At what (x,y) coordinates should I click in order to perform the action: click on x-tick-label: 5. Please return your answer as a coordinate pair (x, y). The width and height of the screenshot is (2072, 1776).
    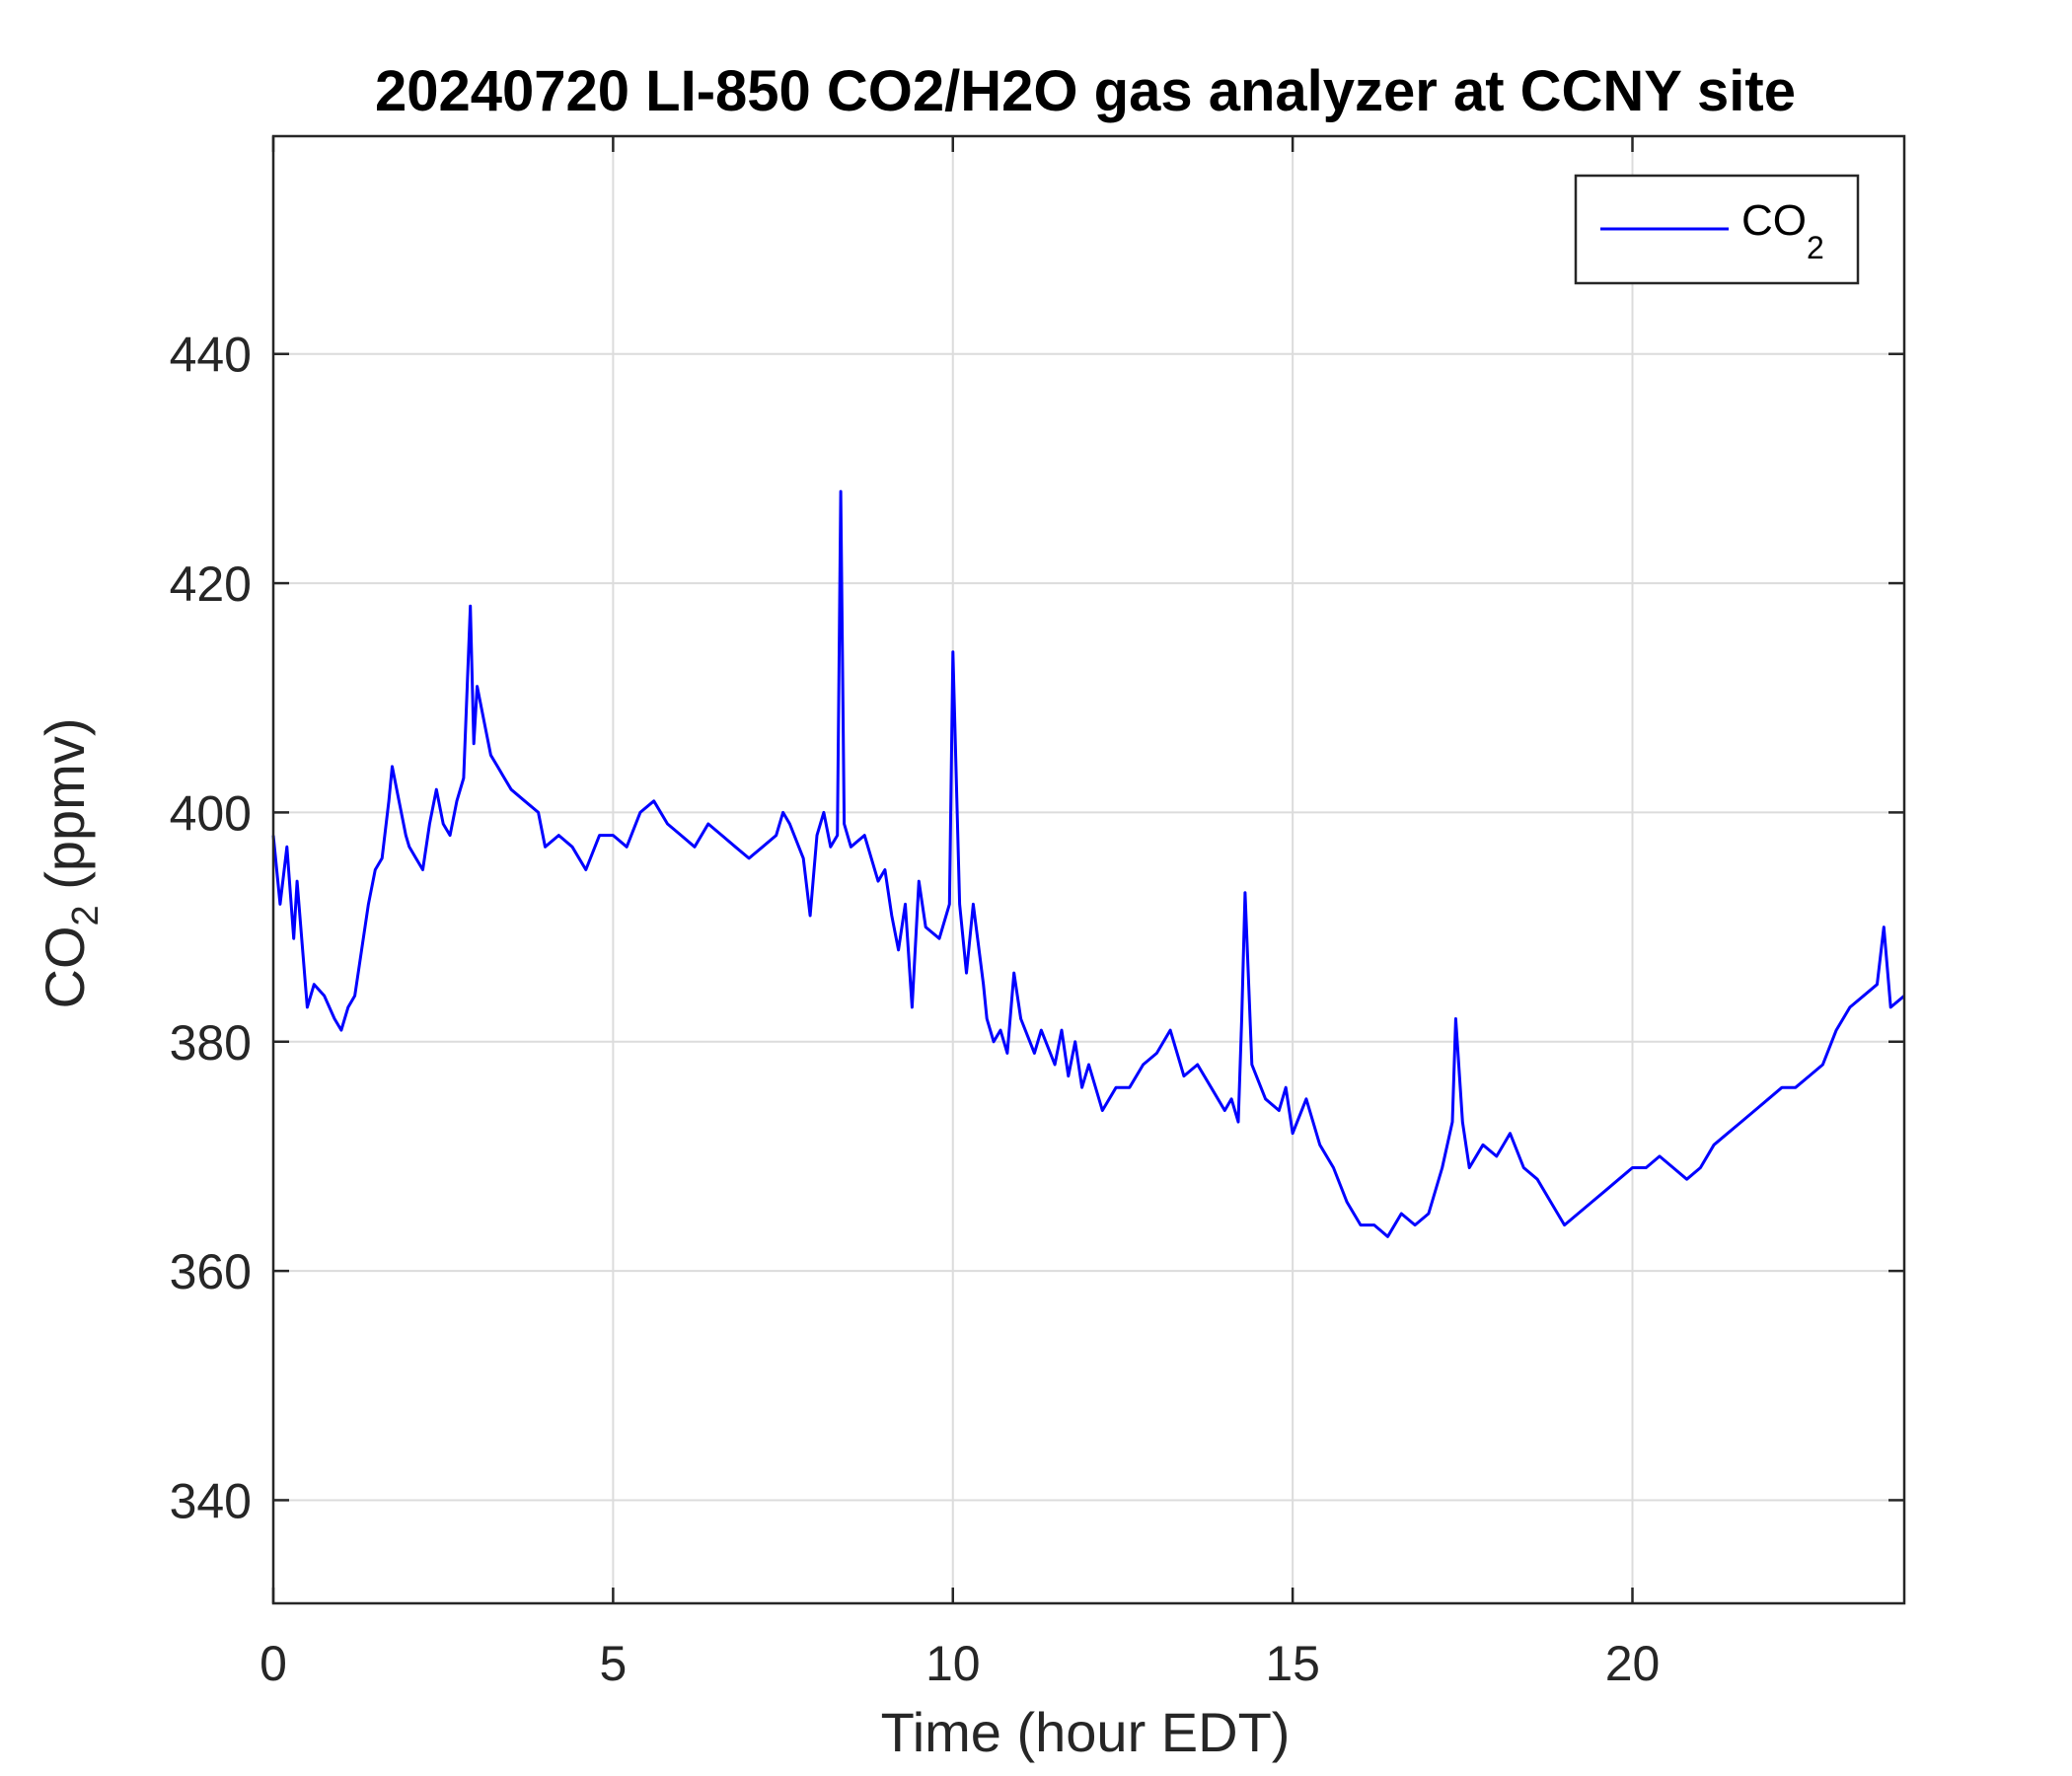
    Looking at the image, I should click on (613, 1663).